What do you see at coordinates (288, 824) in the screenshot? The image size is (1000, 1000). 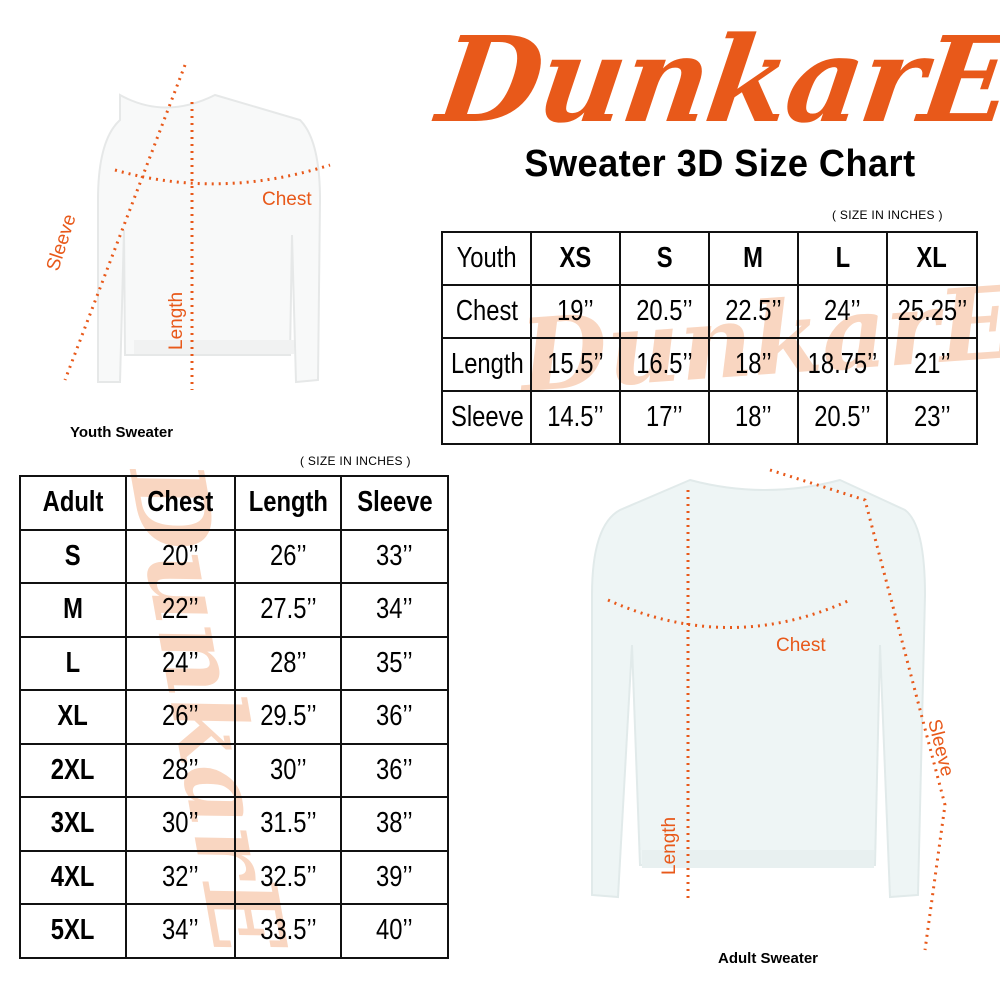 I see `table-cell: 31.5’’` at bounding box center [288, 824].